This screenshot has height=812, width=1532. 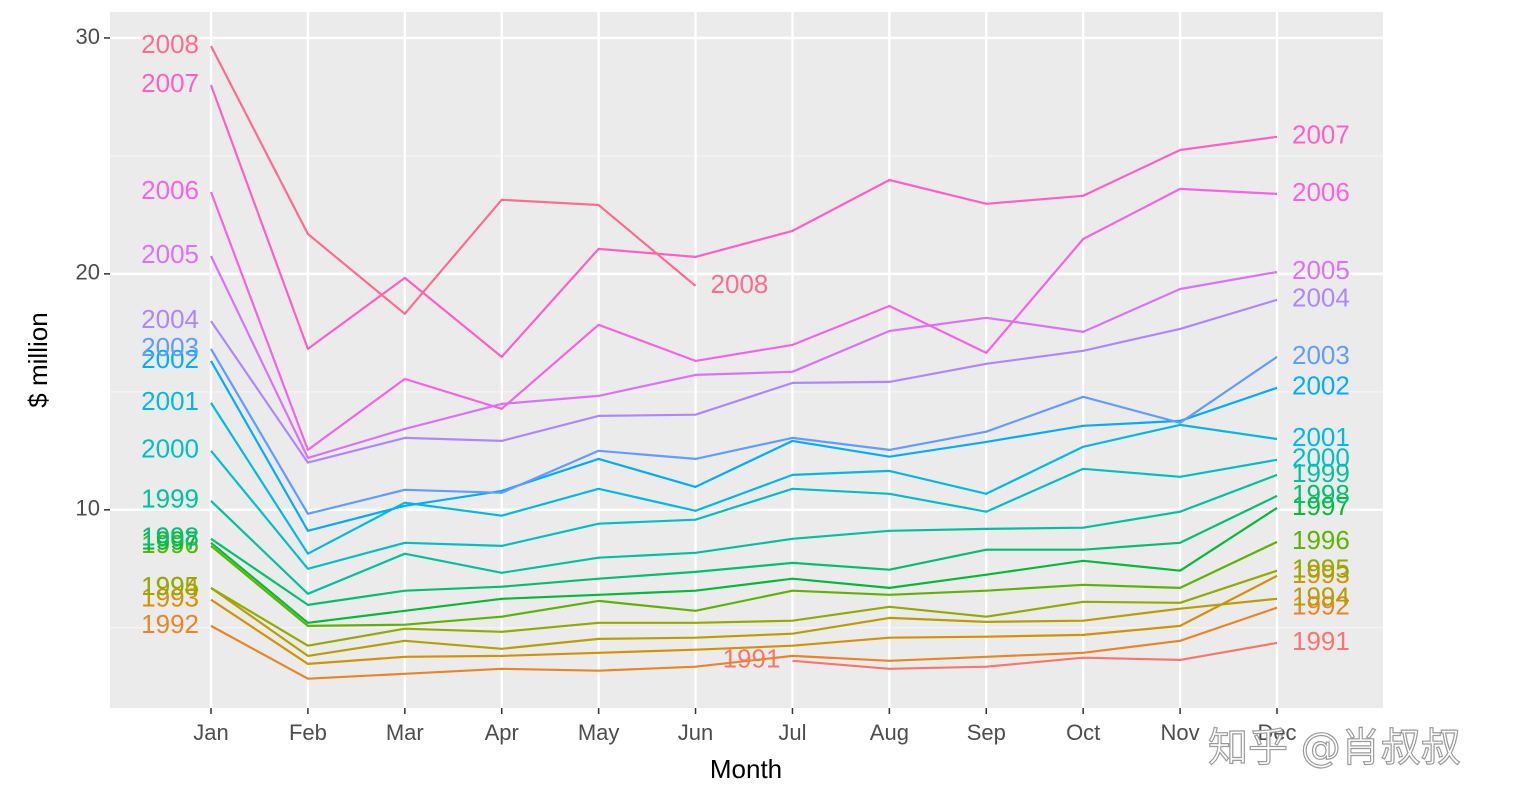 I want to click on series-label-start: 2006, so click(x=170, y=190).